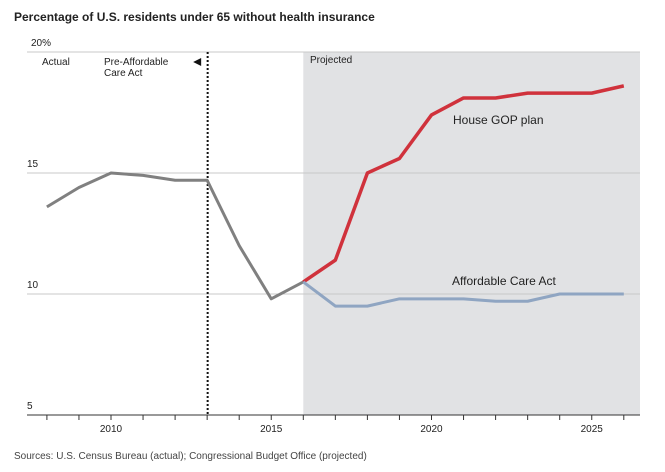 This screenshot has height=472, width=665. Describe the element at coordinates (498, 120) in the screenshot. I see `series-label-house-gop: House GOP plan` at that location.